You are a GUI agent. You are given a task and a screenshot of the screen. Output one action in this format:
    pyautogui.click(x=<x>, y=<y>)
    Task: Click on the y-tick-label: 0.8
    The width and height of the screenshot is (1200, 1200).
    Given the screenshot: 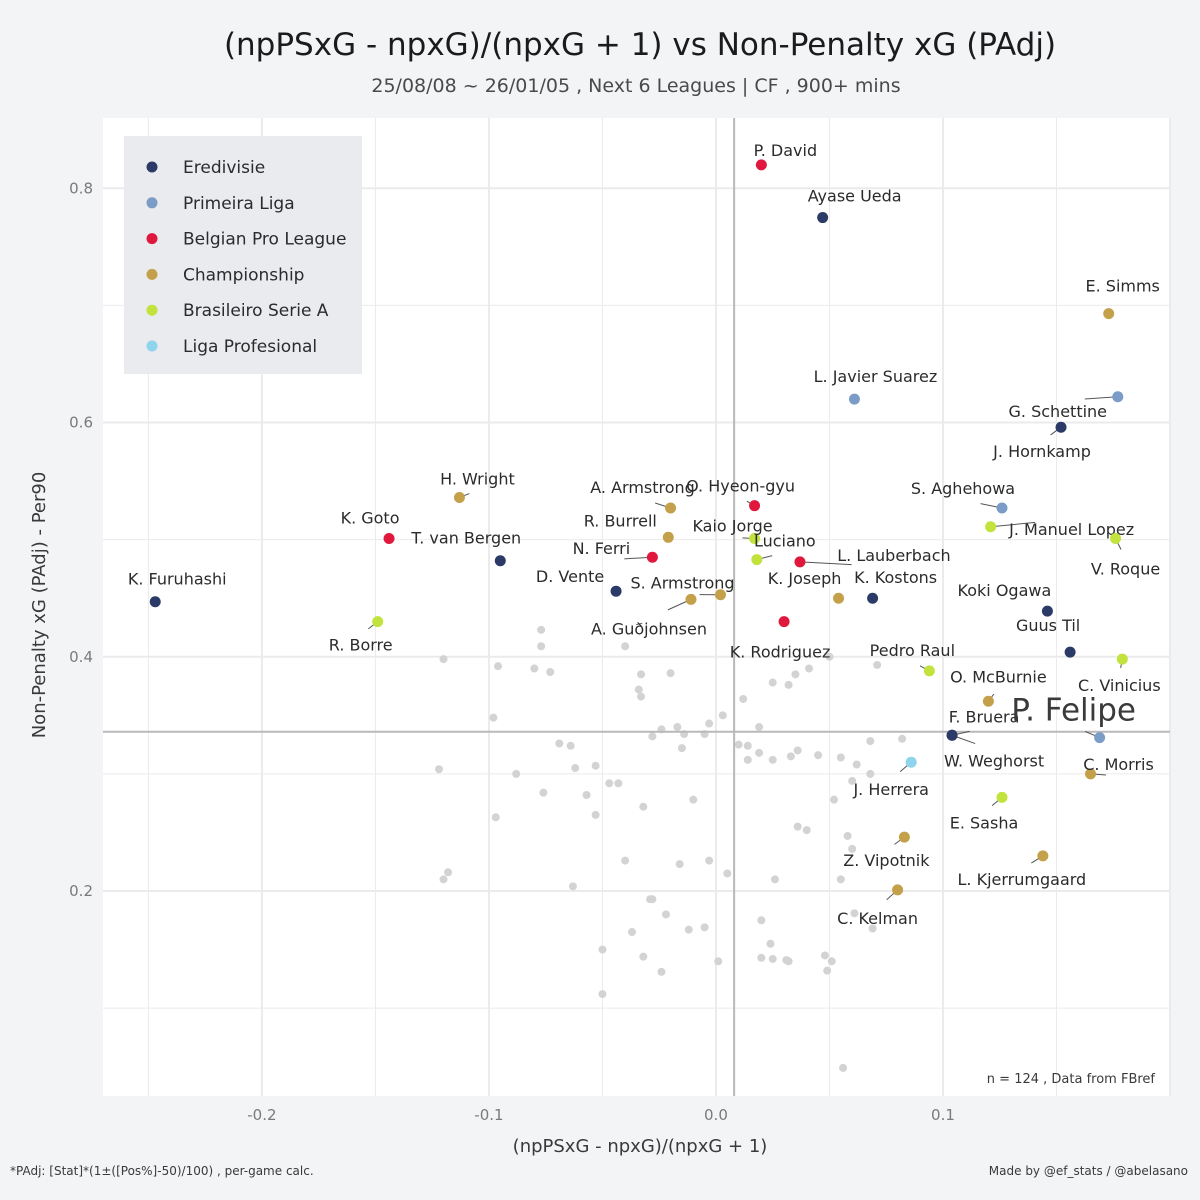 What is the action you would take?
    pyautogui.click(x=81, y=188)
    